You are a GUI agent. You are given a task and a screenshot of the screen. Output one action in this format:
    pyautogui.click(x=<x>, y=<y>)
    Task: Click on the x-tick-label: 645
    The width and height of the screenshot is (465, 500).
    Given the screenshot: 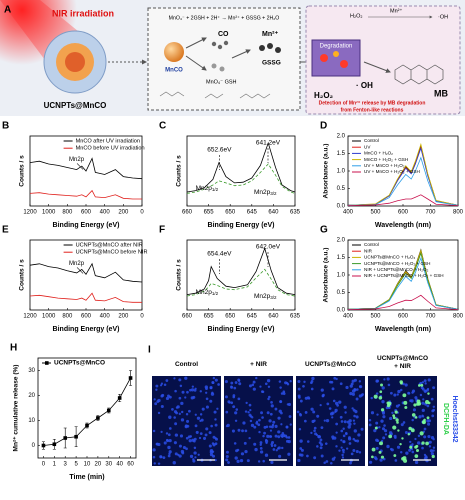 What is the action you would take?
    pyautogui.click(x=252, y=317)
    